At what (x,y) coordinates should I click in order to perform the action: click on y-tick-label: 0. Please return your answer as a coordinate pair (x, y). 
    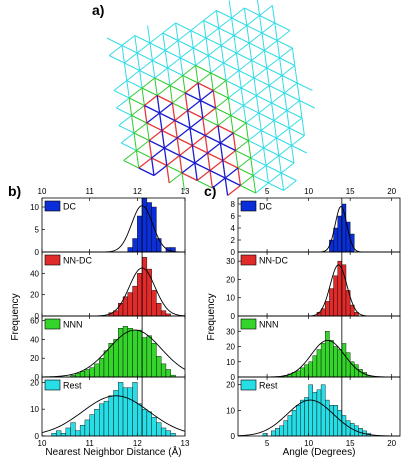
    Looking at the image, I should click on (37, 377).